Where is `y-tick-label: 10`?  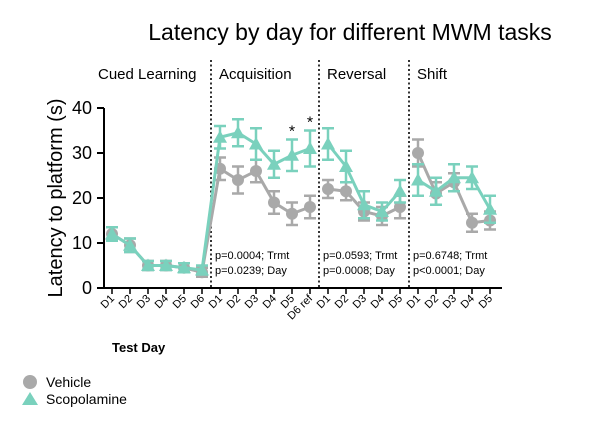
y-tick-label: 10 is located at coordinates (82, 243).